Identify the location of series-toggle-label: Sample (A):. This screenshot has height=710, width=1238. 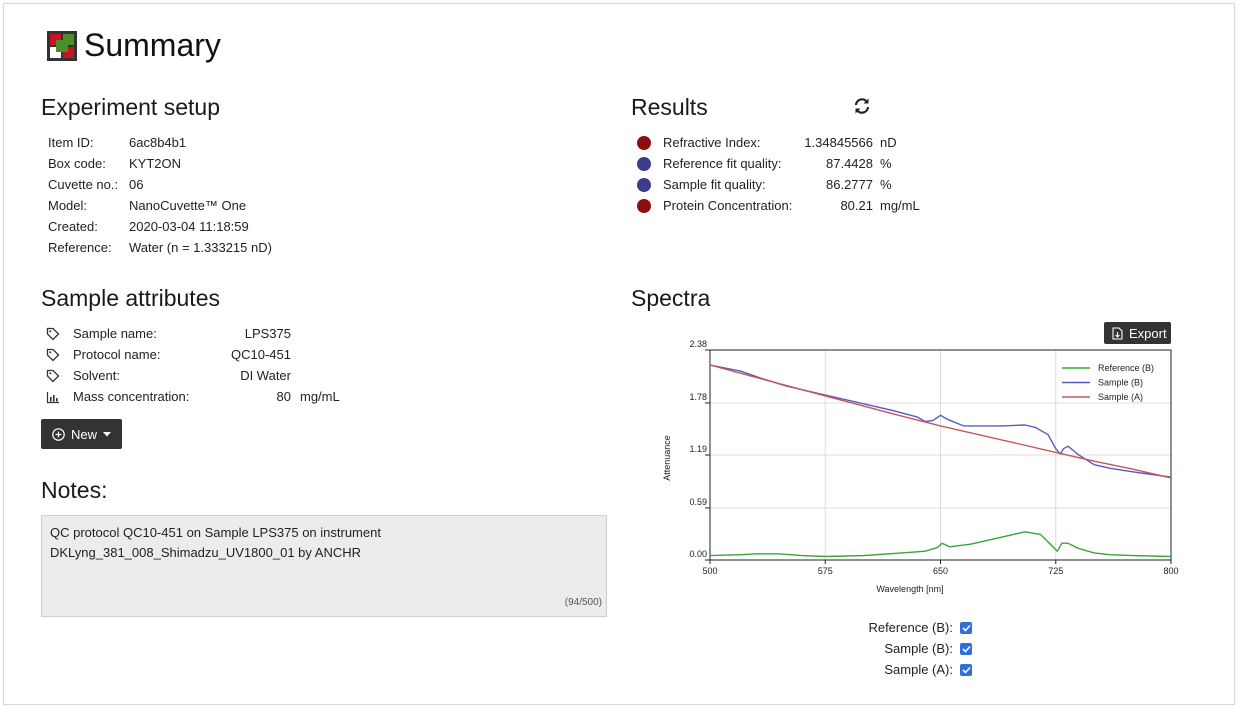
(918, 669).